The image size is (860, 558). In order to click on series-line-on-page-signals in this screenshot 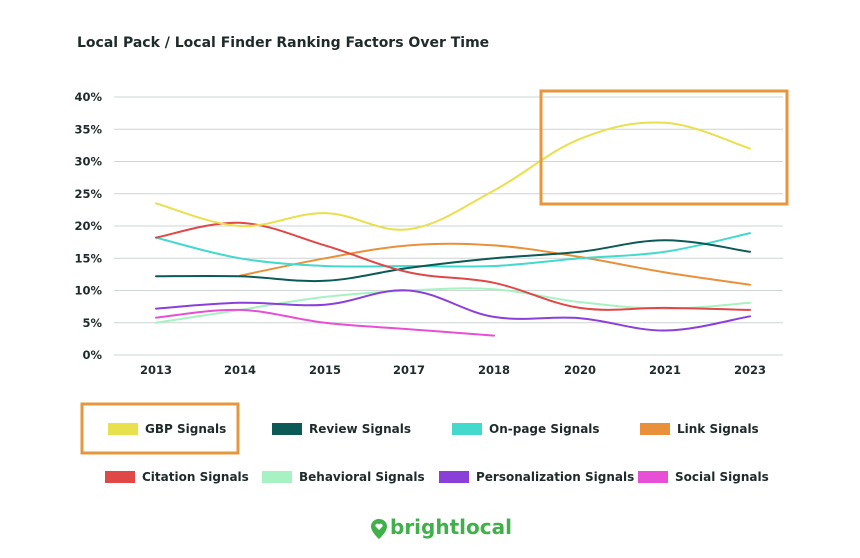, I will do `click(453, 250)`.